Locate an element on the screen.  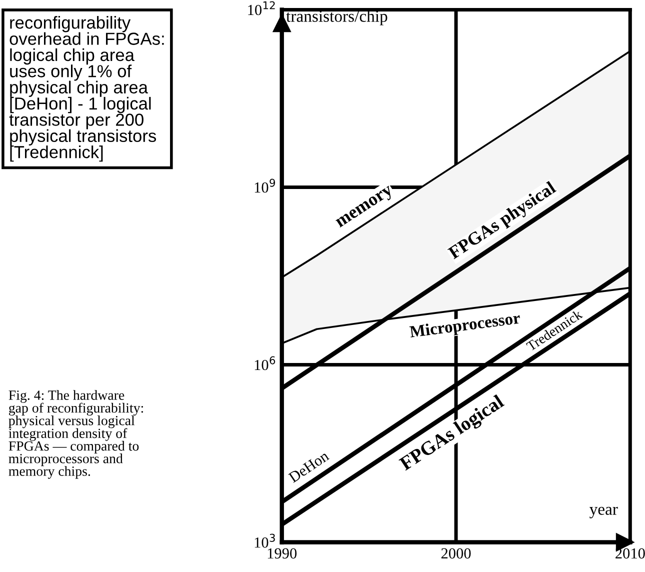
x-axis-title: year is located at coordinates (604, 512).